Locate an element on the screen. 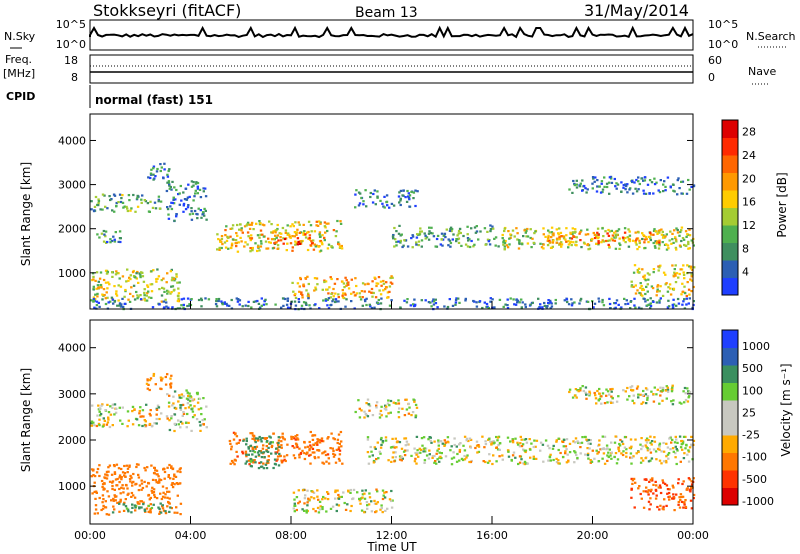 This screenshot has width=800, height=554. x-tick-label: 00:00 is located at coordinates (90, 535).